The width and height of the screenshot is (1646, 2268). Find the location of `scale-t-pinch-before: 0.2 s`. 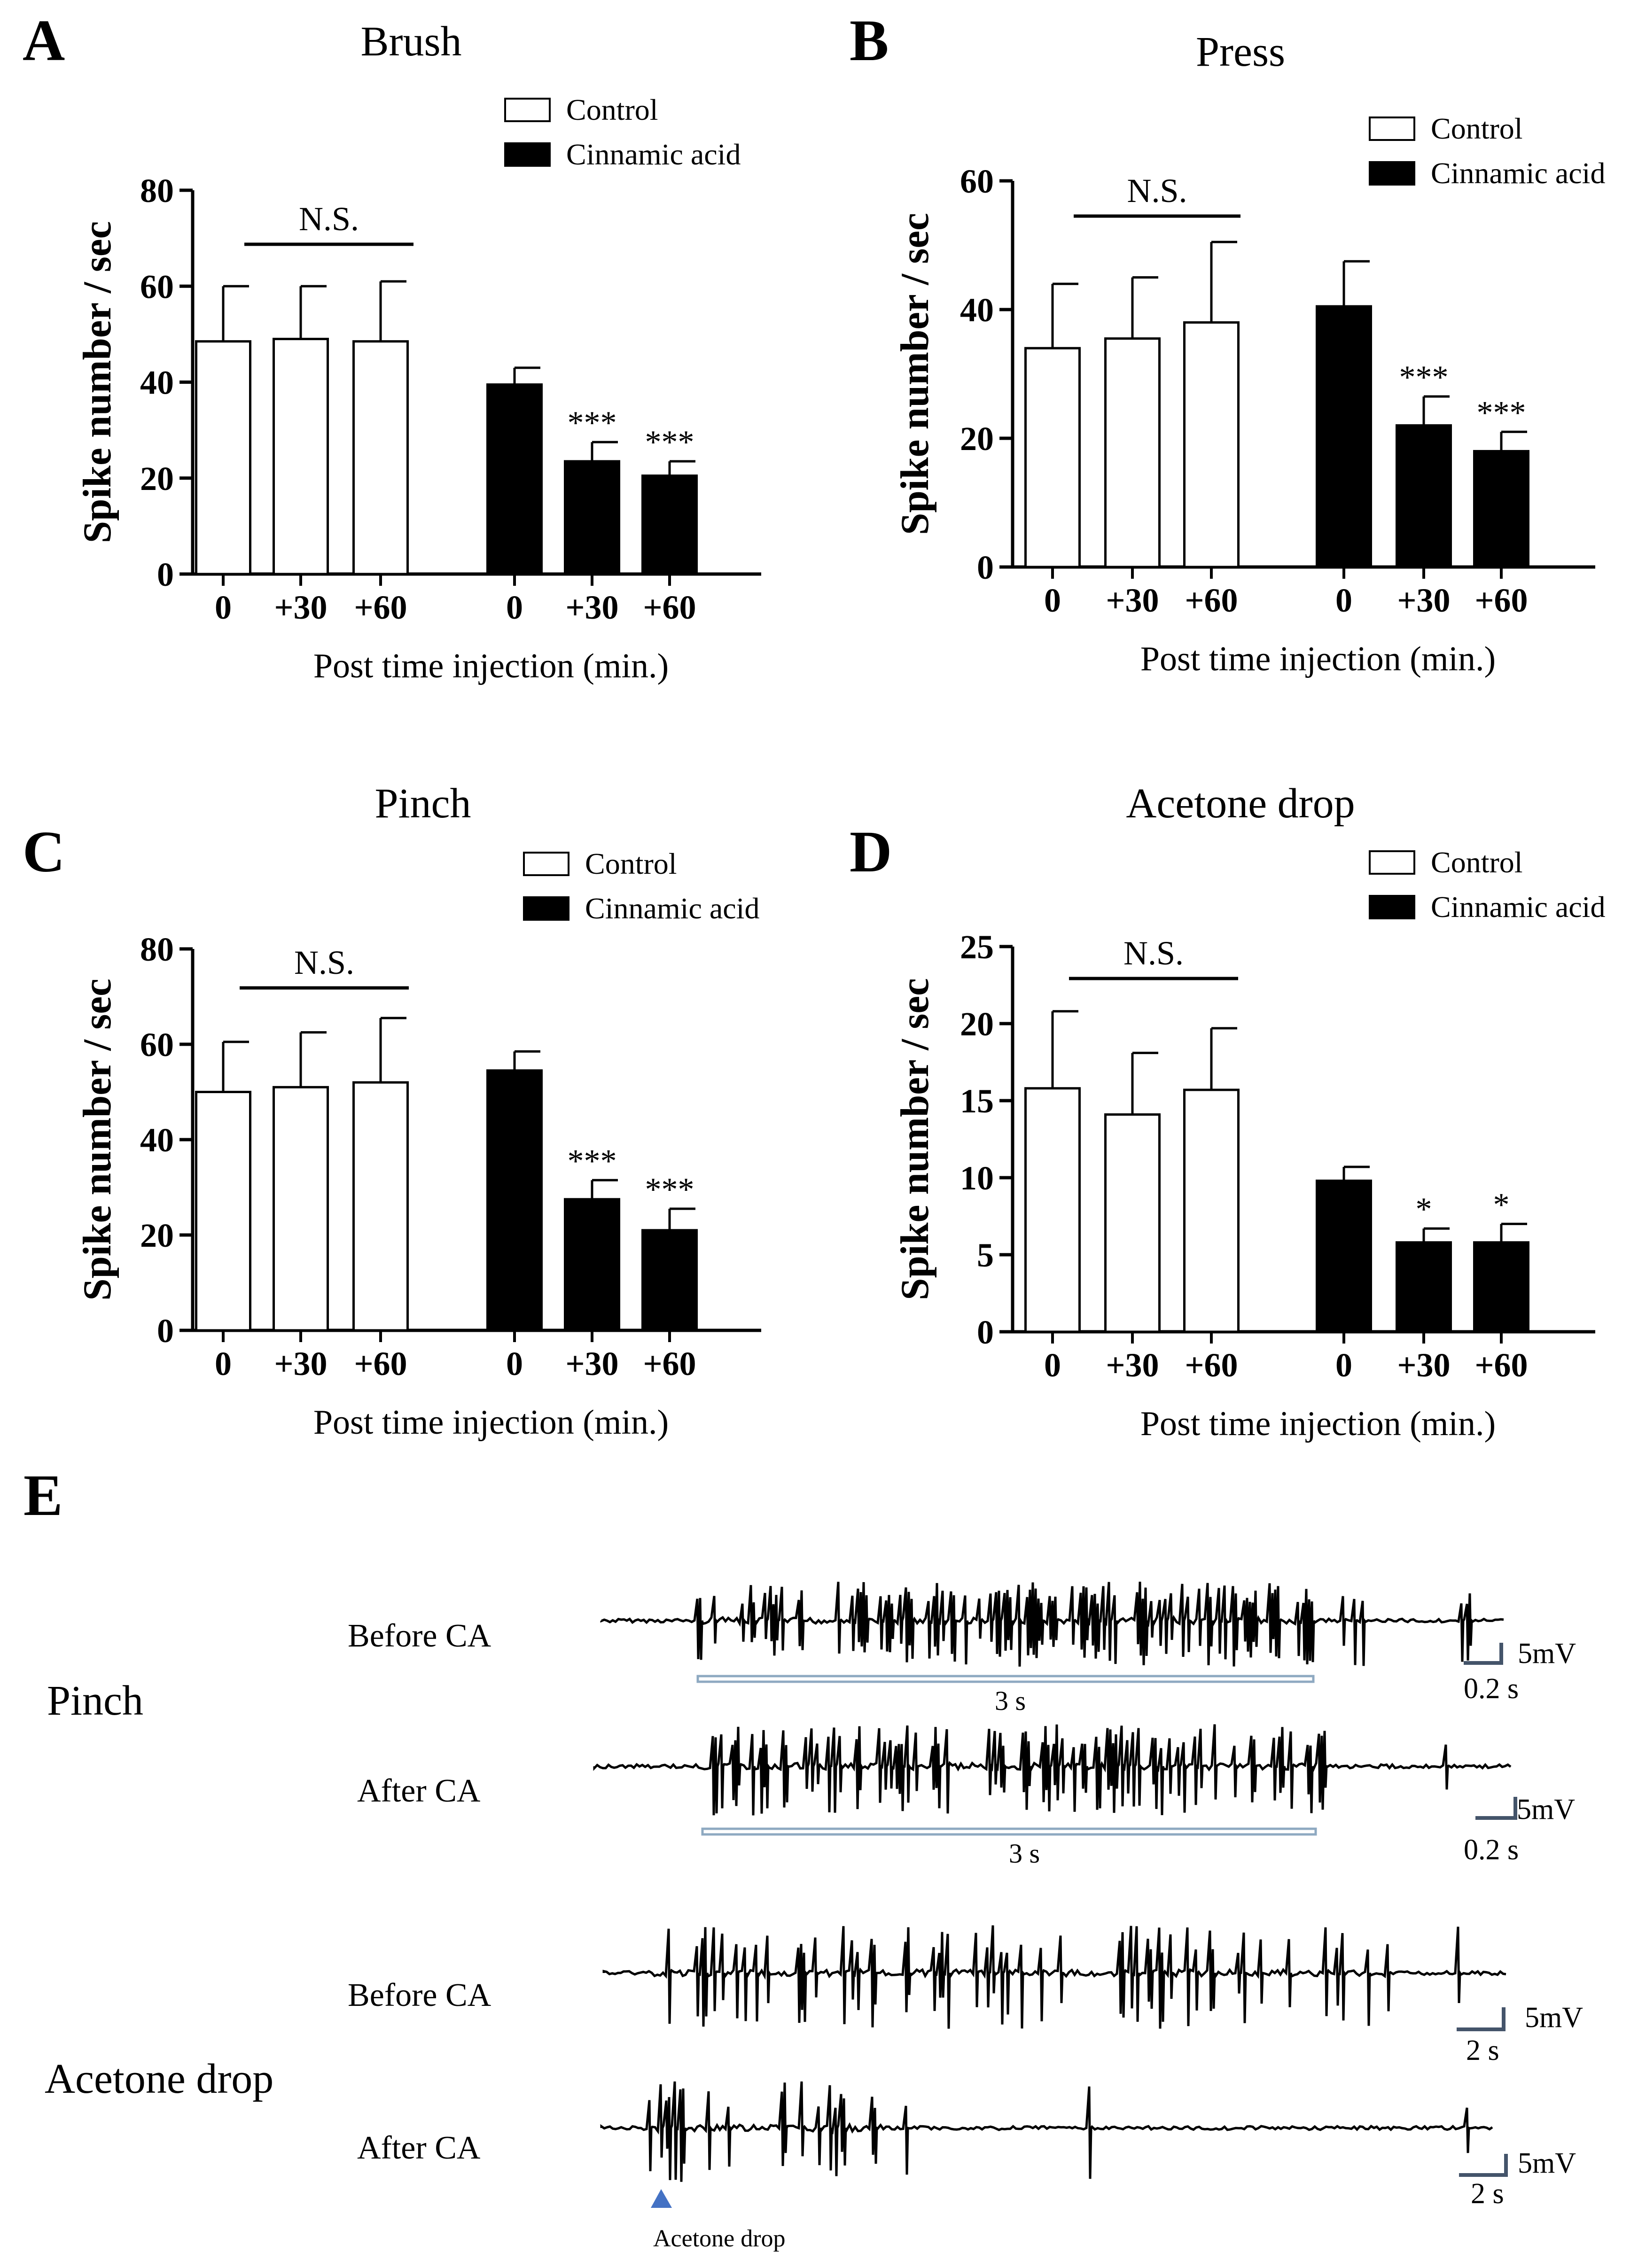

scale-t-pinch-before: 0.2 s is located at coordinates (1491, 1689).